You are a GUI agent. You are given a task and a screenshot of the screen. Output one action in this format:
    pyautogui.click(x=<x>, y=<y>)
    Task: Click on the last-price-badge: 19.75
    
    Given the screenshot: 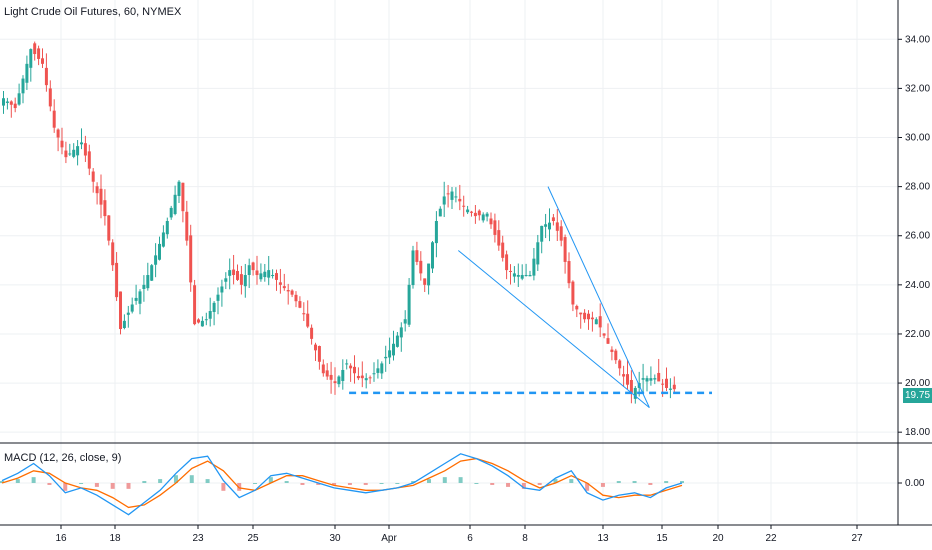 What is the action you would take?
    pyautogui.click(x=917, y=395)
    